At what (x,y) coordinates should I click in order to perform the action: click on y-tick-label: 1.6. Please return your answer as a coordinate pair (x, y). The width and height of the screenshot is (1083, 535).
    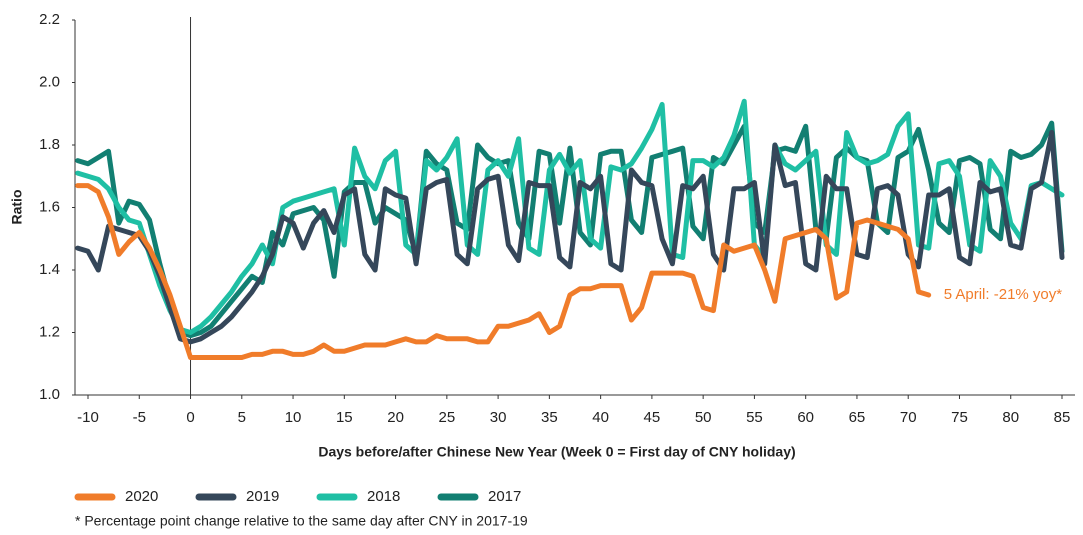
    Looking at the image, I should click on (49, 206).